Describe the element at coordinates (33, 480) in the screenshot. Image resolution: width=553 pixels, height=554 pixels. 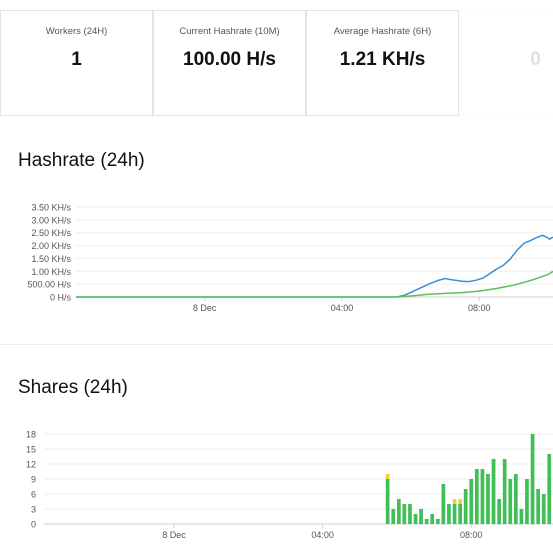
I see `y-tick-label: 9` at that location.